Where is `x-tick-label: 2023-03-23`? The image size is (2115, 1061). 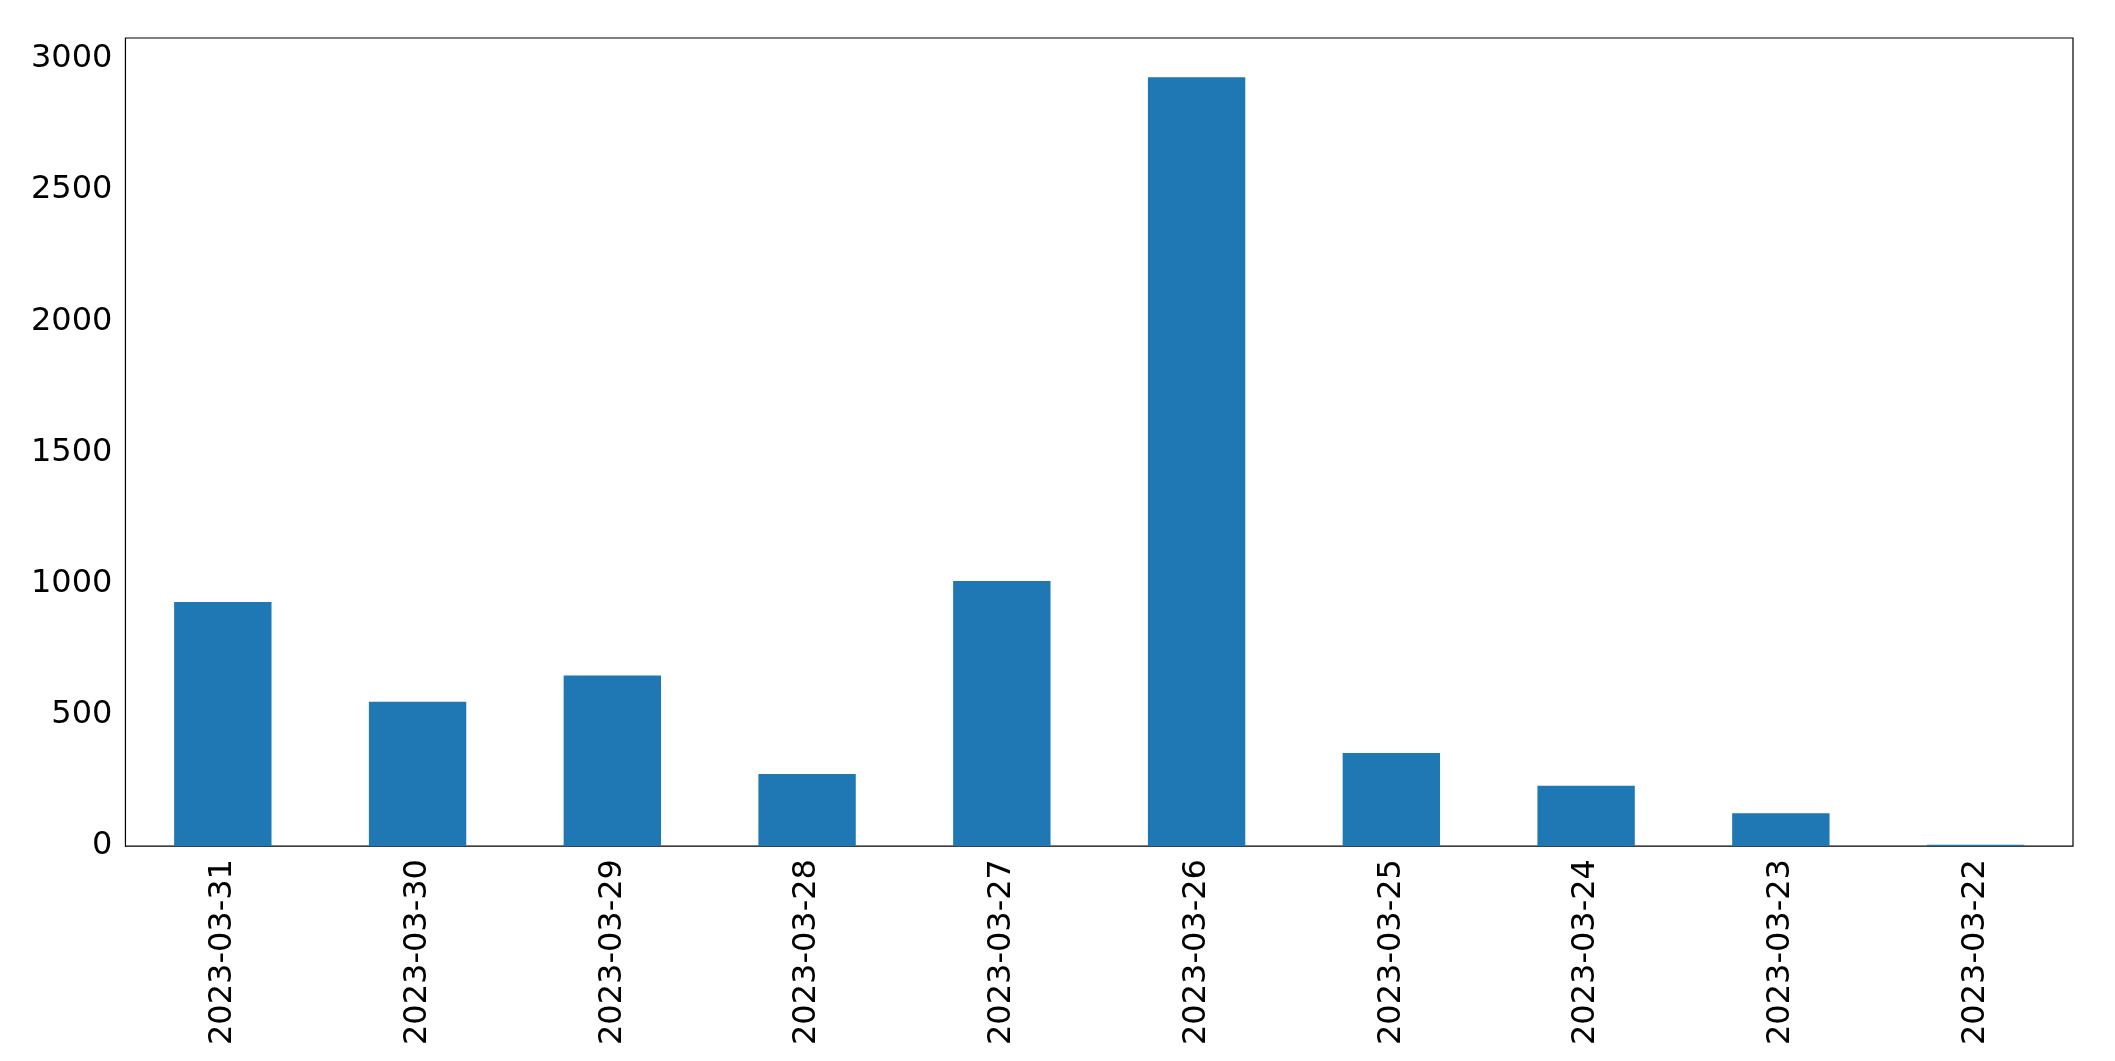
x-tick-label: 2023-03-23 is located at coordinates (1778, 952).